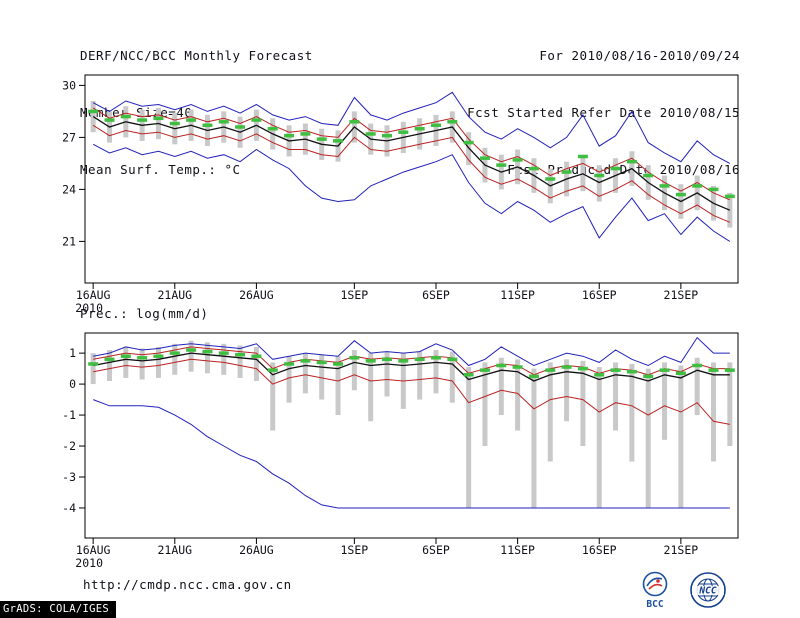 This screenshot has width=800, height=618. I want to click on svg-text: -4, so click(69, 508).